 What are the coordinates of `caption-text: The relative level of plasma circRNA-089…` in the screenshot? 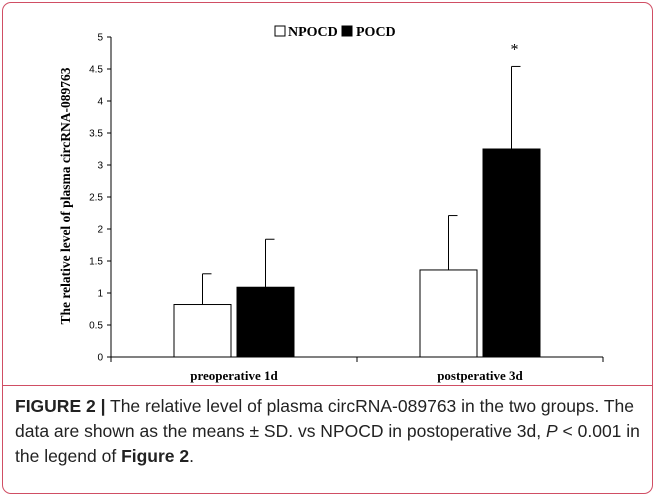 It's located at (324, 418).